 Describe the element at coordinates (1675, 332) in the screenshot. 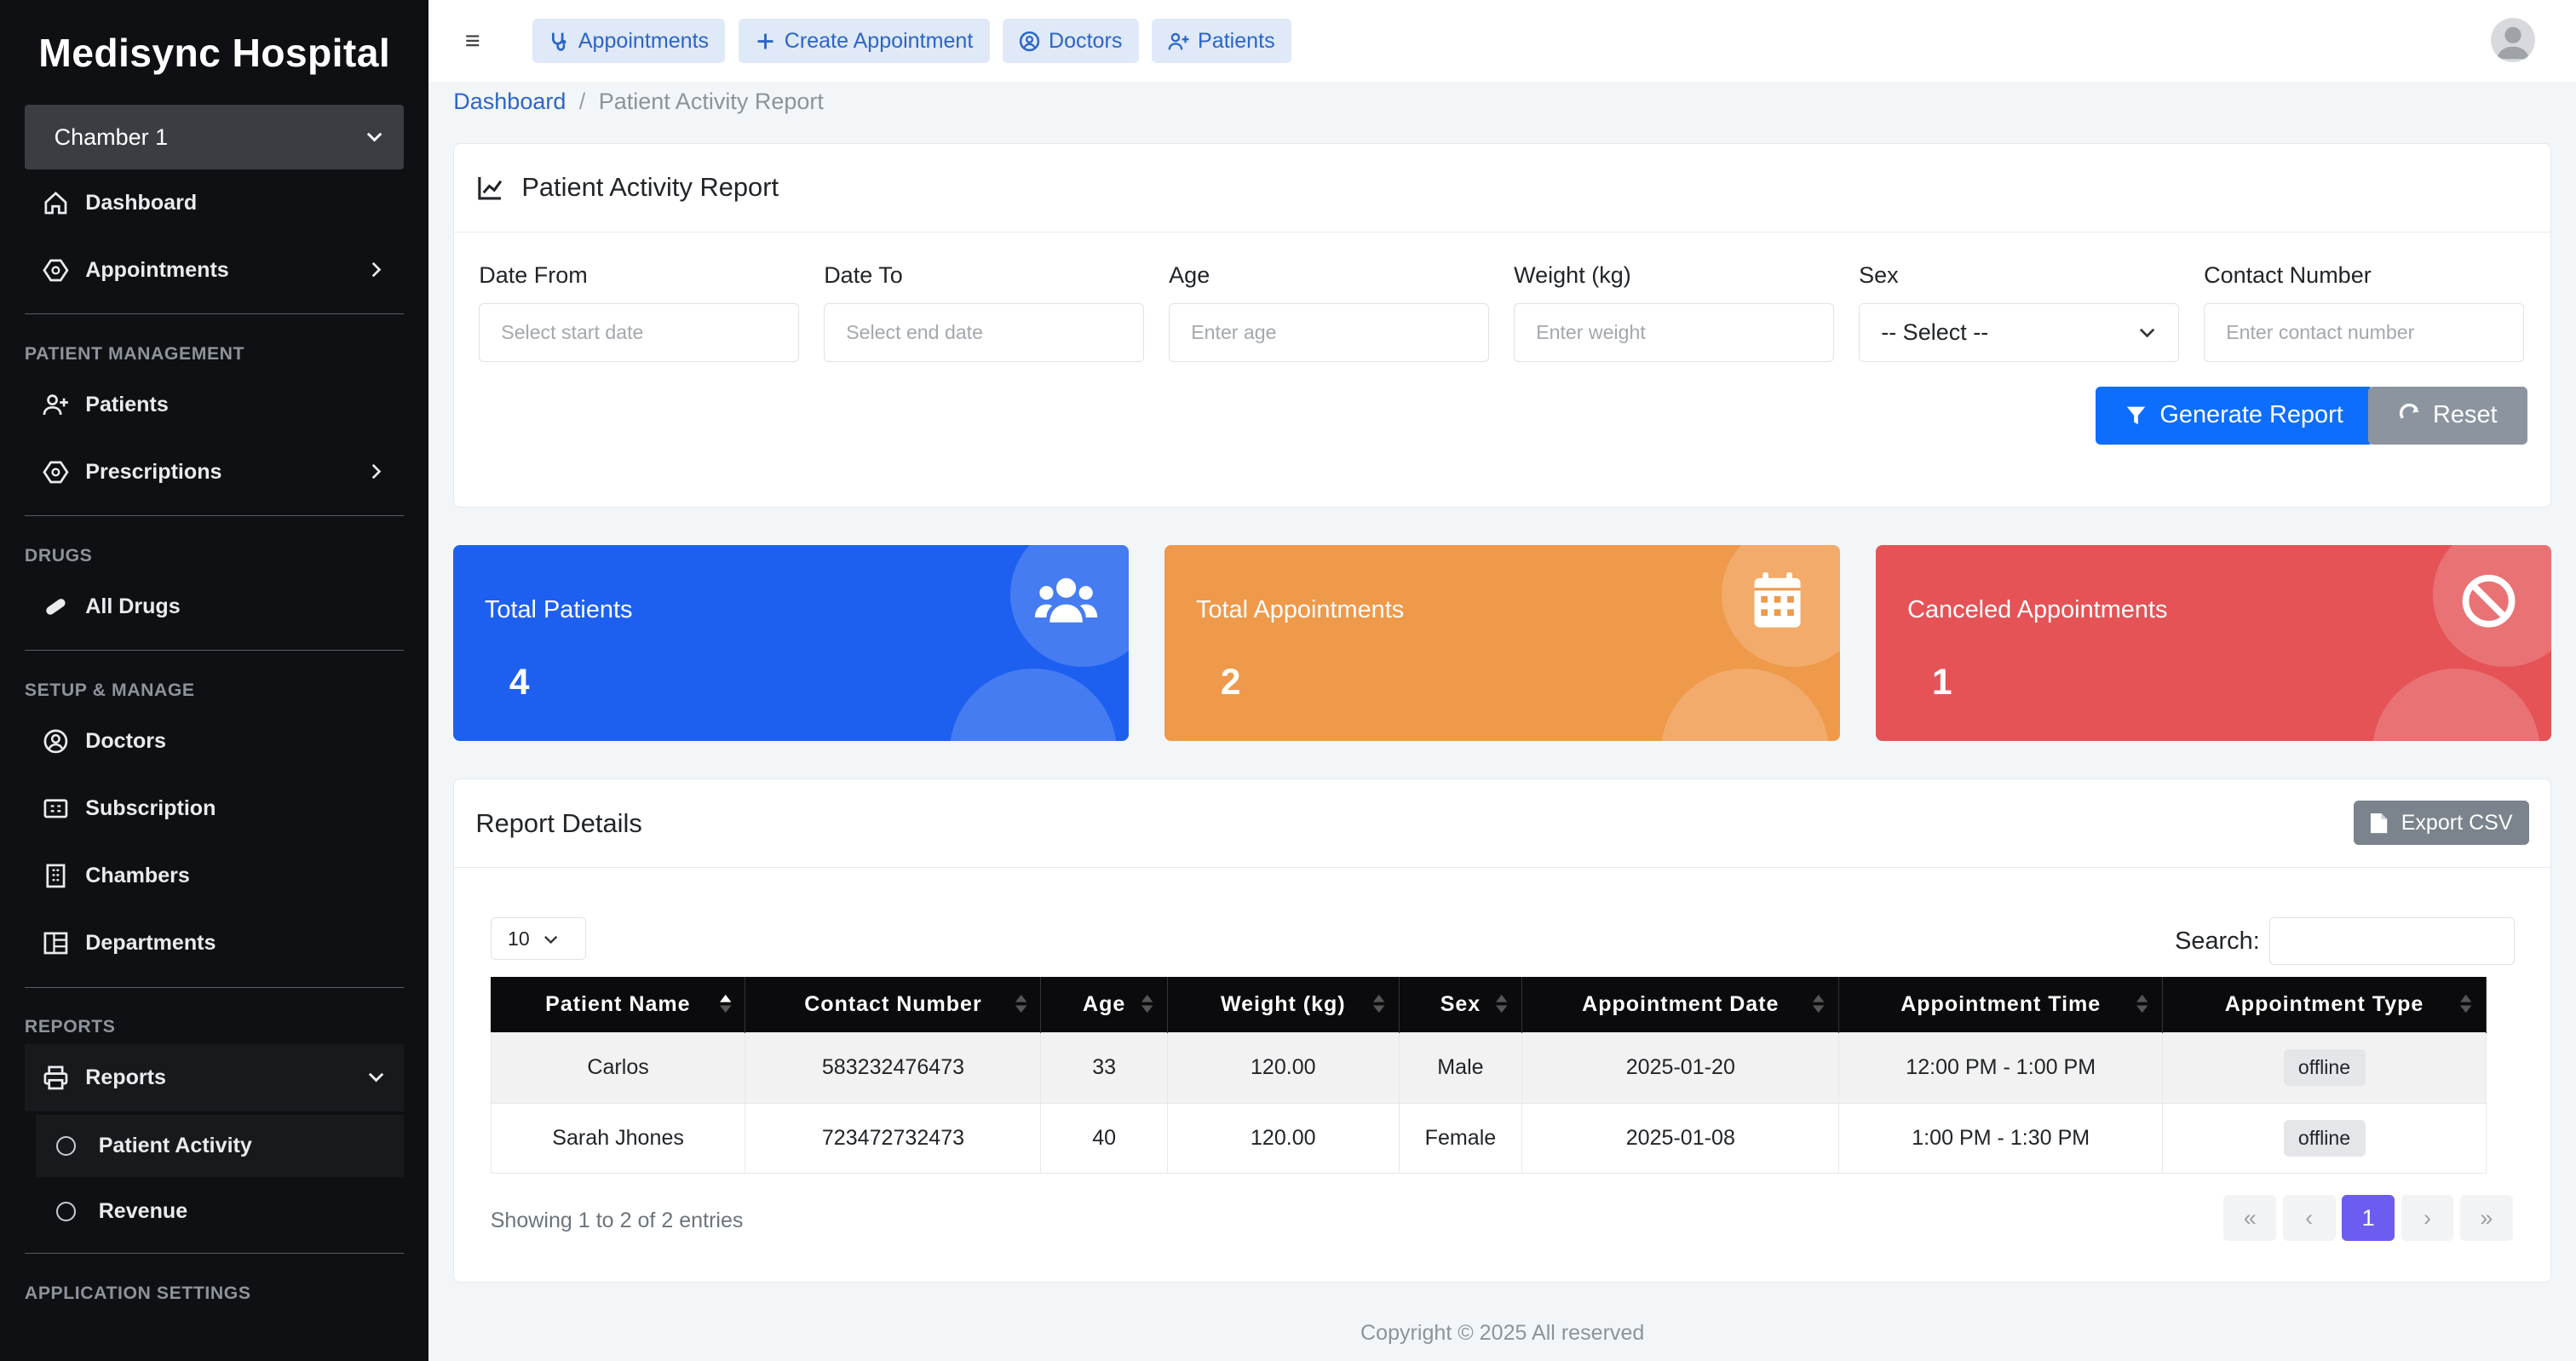

I see `weight-input: Enter weight` at that location.